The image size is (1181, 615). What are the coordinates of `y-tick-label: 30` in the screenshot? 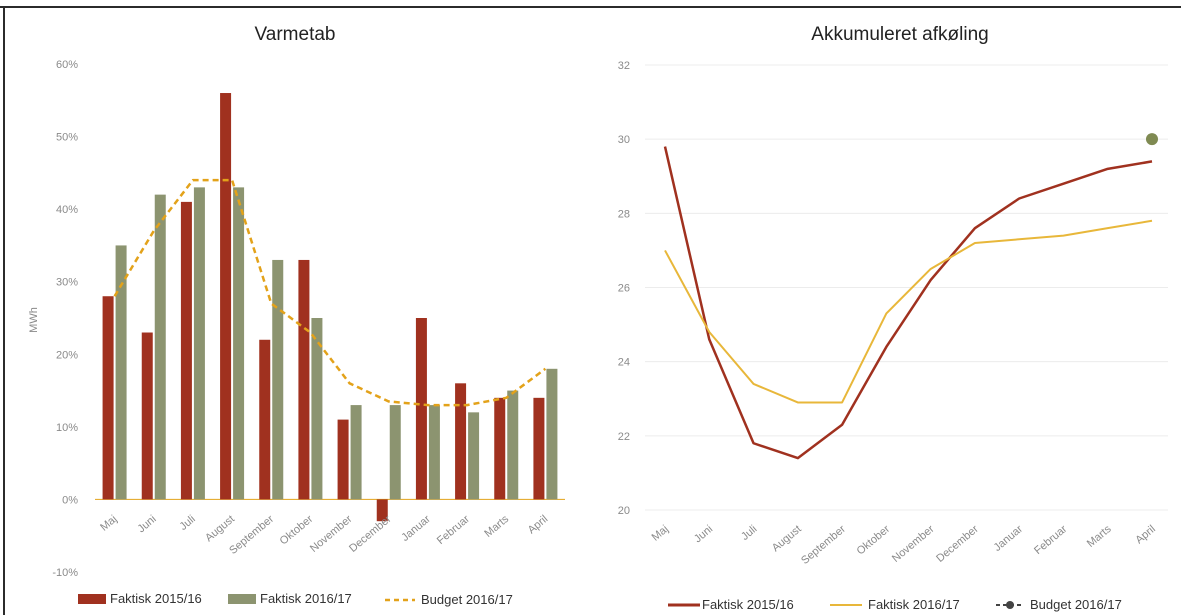 It's located at (624, 140).